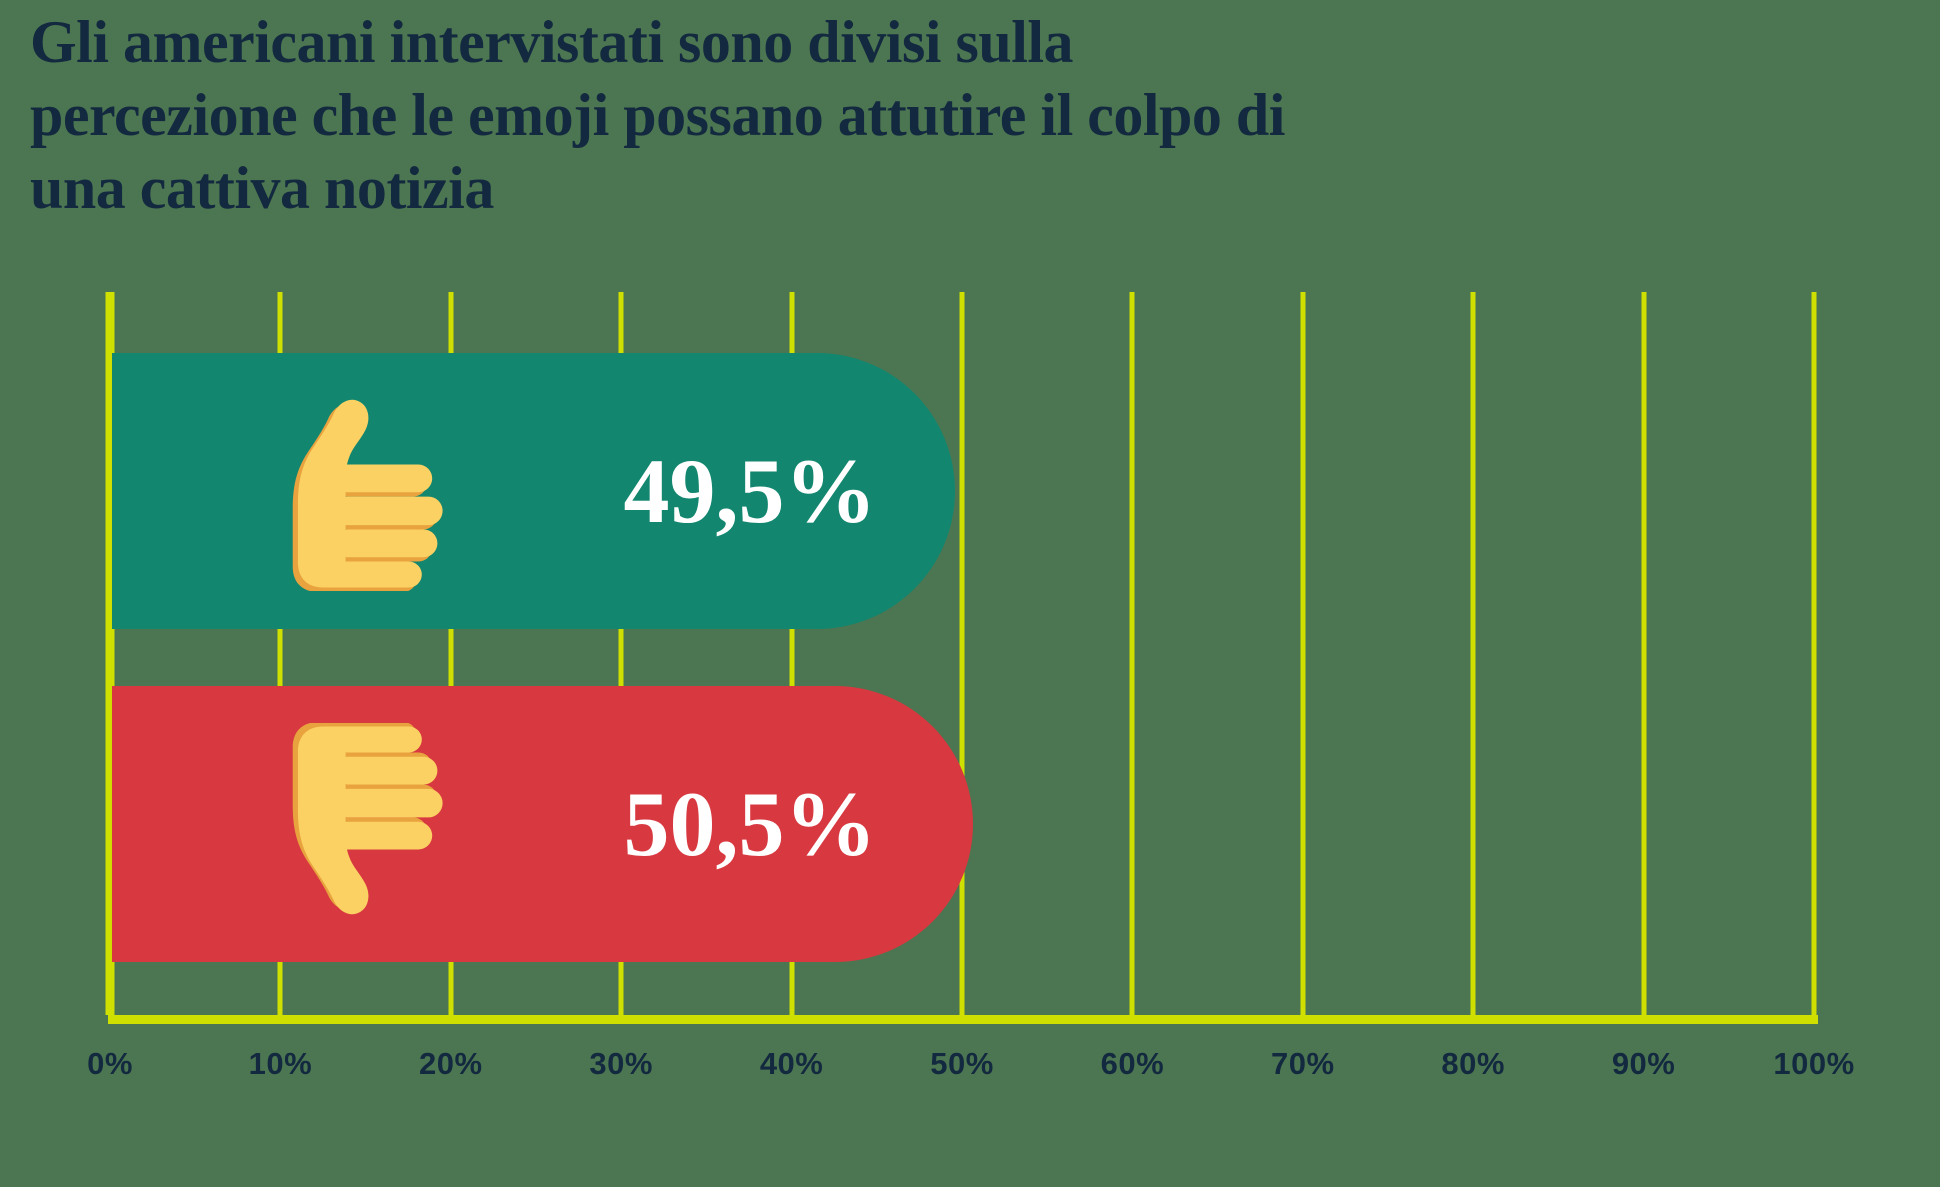 This screenshot has height=1187, width=1940. Describe the element at coordinates (962, 1063) in the screenshot. I see `tick-label-50: 50%` at that location.